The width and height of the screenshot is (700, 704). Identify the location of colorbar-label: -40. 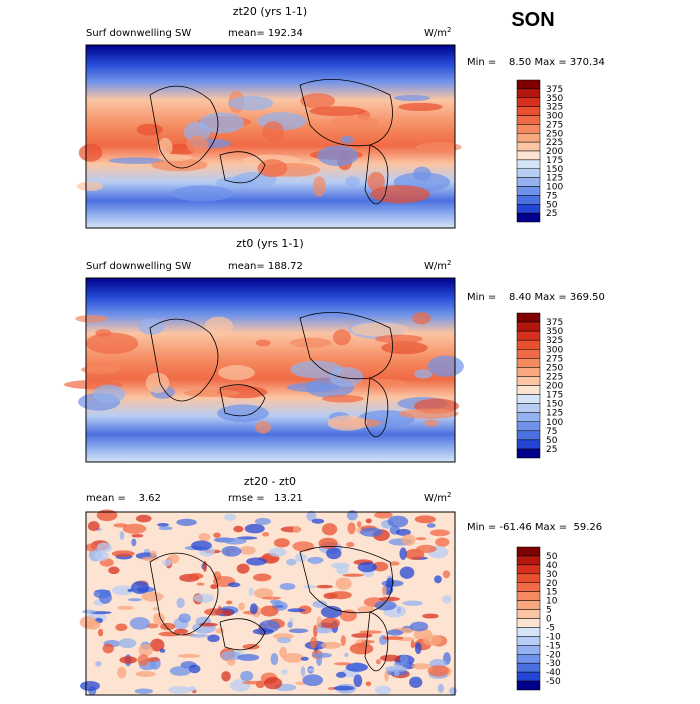
(553, 673).